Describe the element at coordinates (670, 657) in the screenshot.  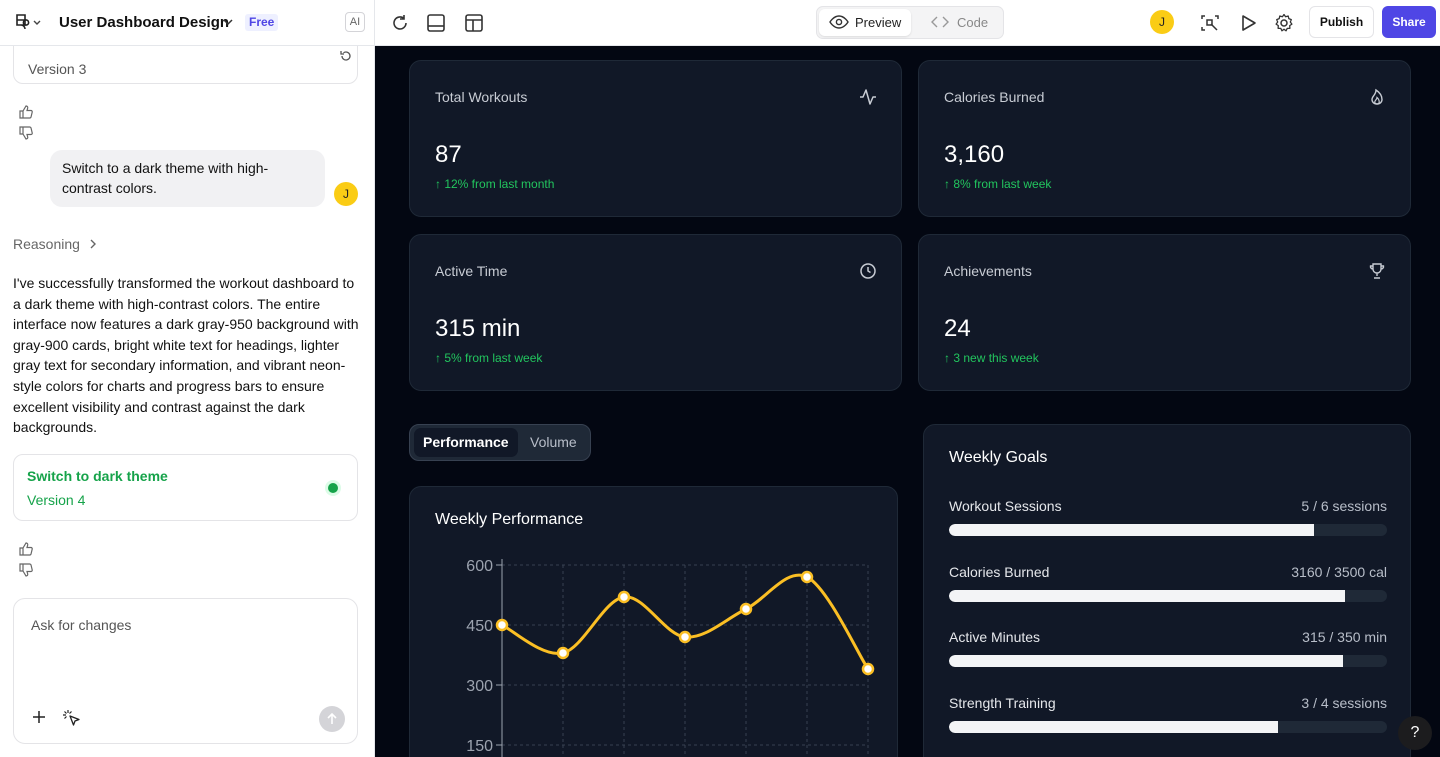
I see `weekly-performance-chart: 150 300 450 600` at that location.